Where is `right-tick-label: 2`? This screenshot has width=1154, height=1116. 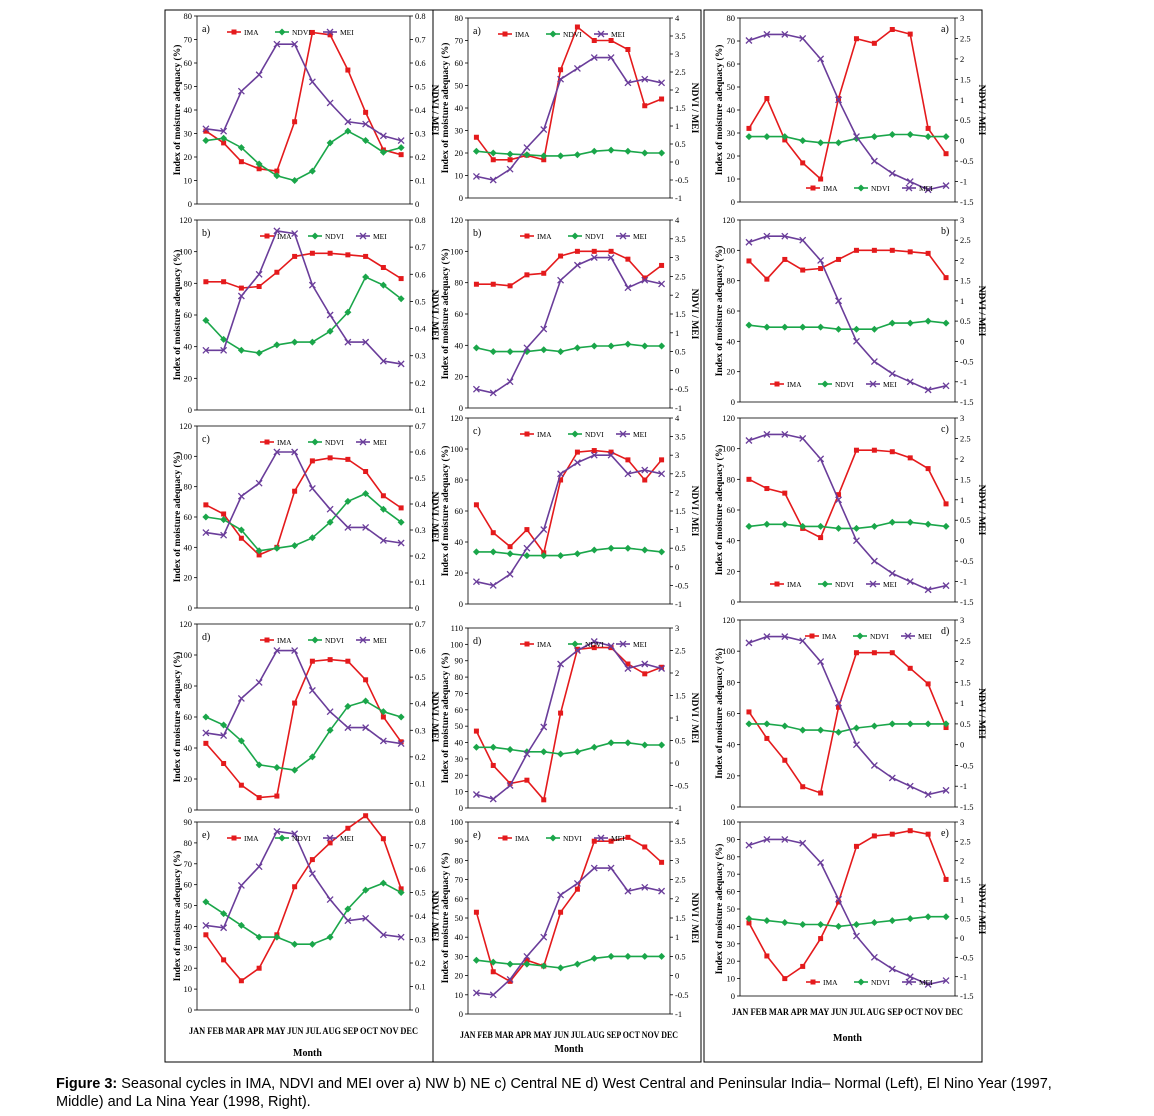
right-tick-label: 2 is located at coordinates (677, 899).